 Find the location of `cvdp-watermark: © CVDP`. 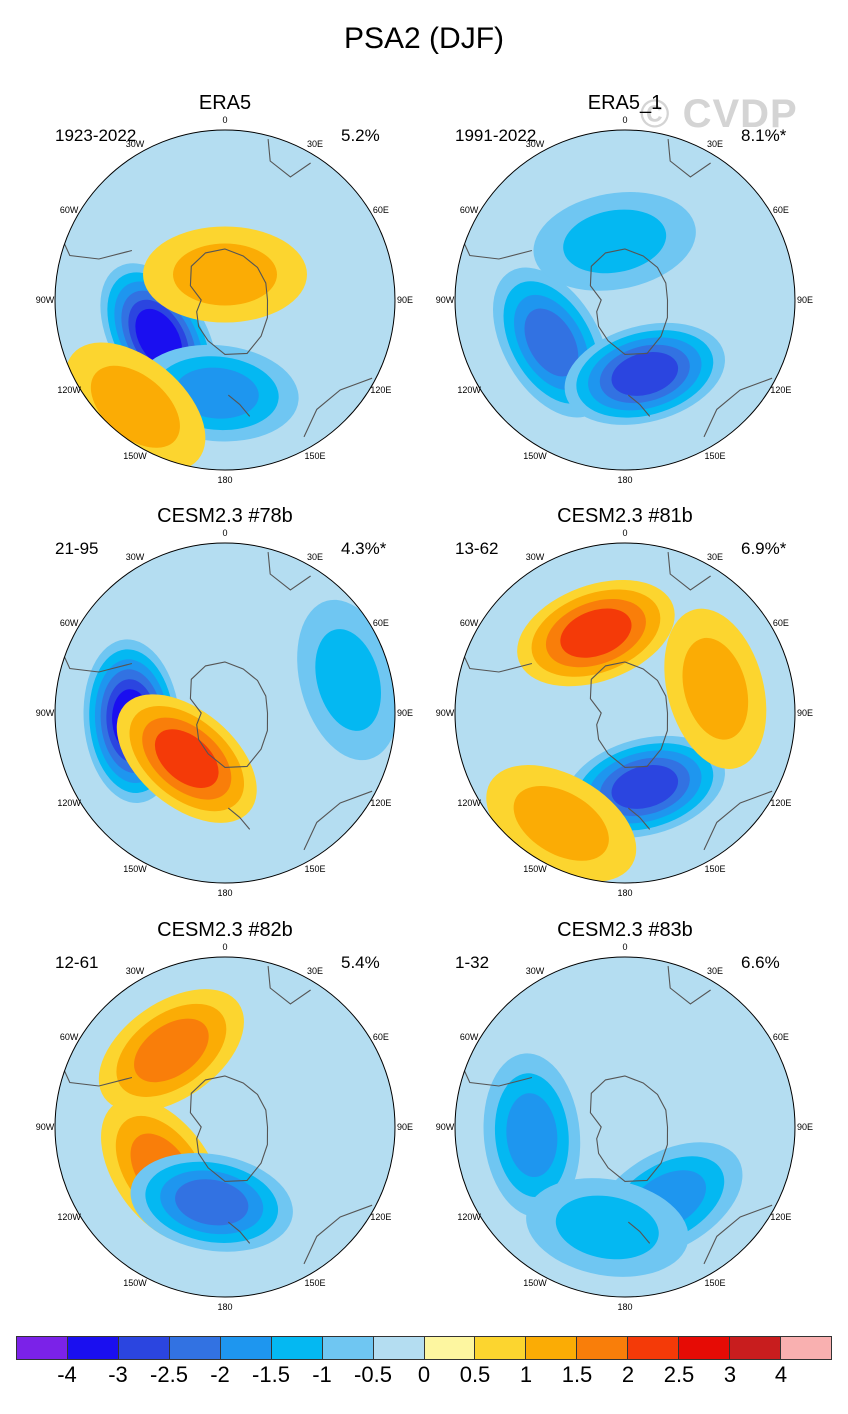

cvdp-watermark: © CVDP is located at coordinates (719, 114).